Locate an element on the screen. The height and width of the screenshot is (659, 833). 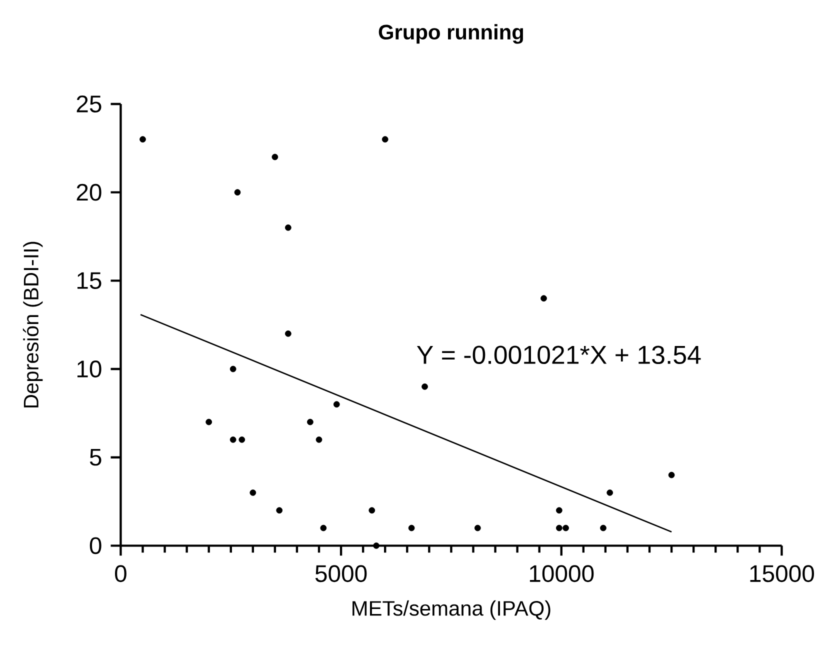
y-tick-label: 20 is located at coordinates (89, 192).